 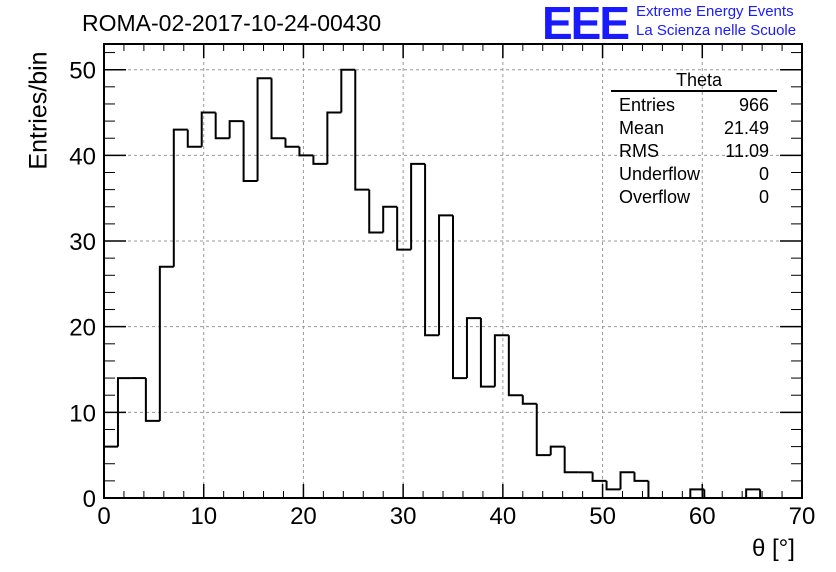 What do you see at coordinates (694, 81) in the screenshot?
I see `stats-title: Theta` at bounding box center [694, 81].